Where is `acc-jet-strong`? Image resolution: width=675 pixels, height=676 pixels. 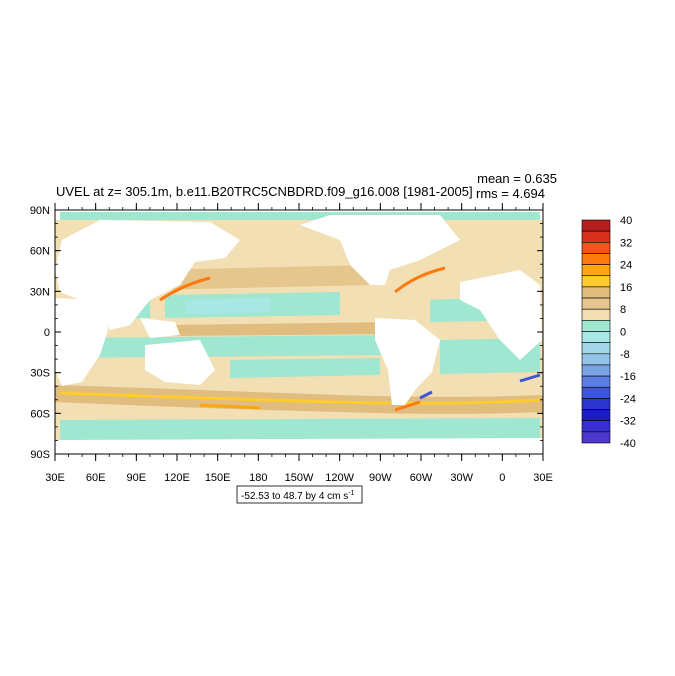
acc-jet-strong is located at coordinates (230, 406).